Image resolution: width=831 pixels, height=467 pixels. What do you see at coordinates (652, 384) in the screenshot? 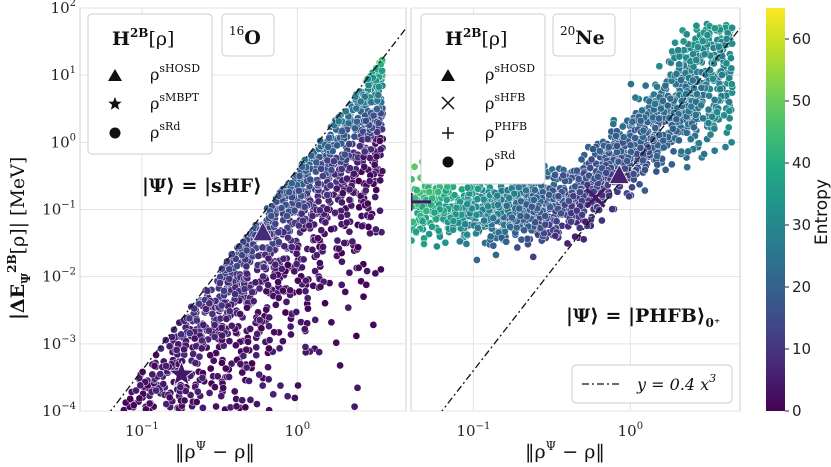
I see `right-line-legend: y = 0.4 x3` at bounding box center [652, 384].